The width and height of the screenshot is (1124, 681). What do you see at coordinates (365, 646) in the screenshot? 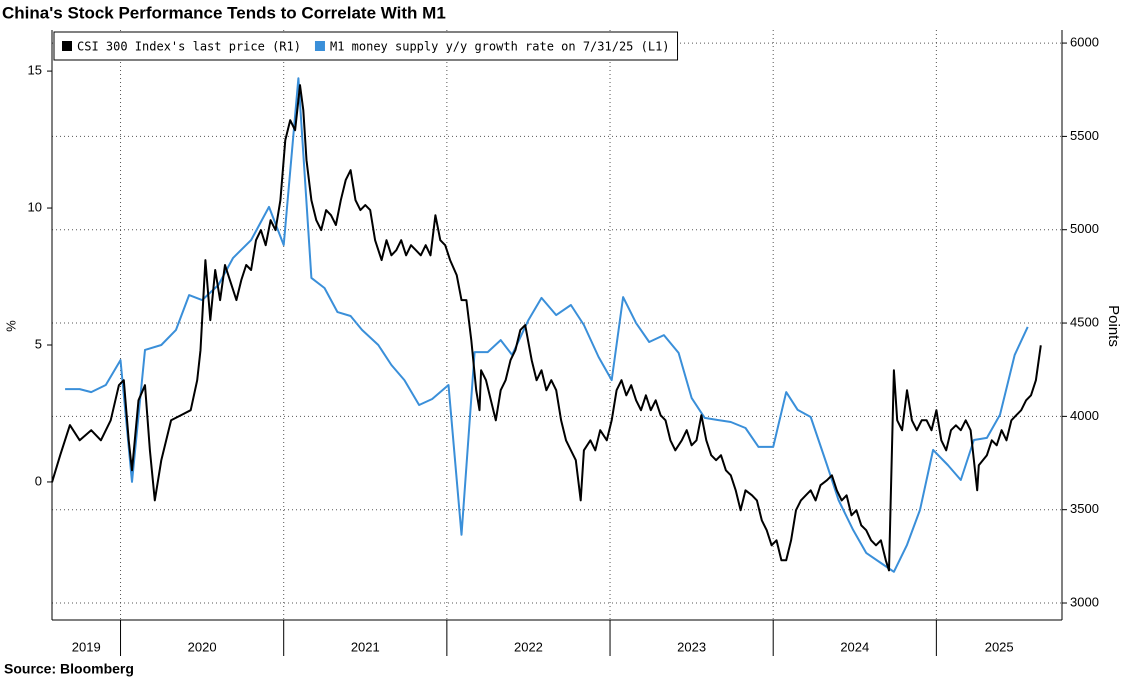
I see `x-tick-label: 2021` at bounding box center [365, 646].